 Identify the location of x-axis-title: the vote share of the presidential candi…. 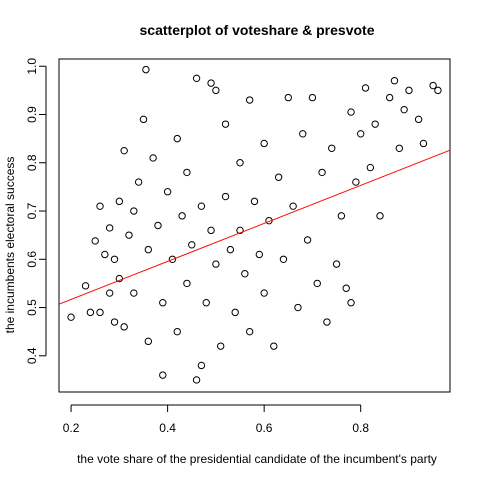
(257, 459).